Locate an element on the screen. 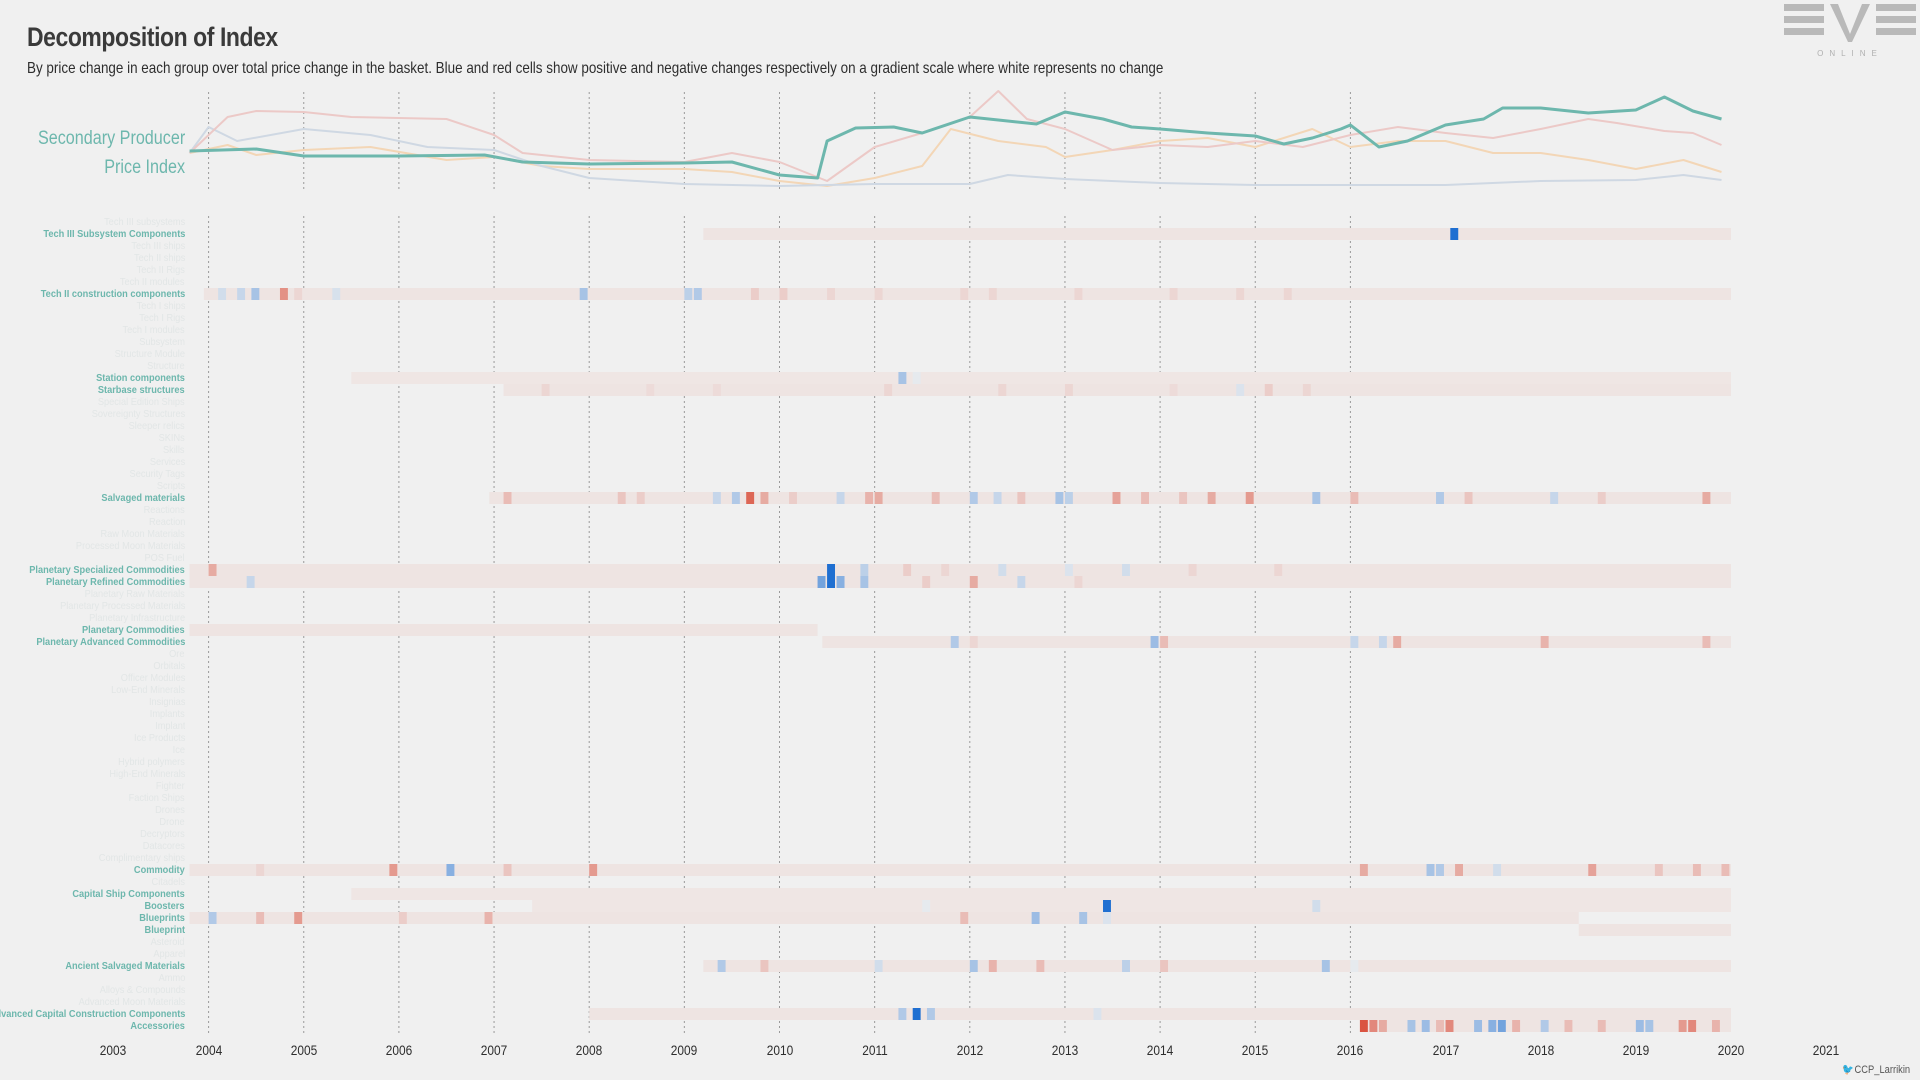 This screenshot has height=1080, width=1920. row-label-structure: Structure is located at coordinates (166, 366).